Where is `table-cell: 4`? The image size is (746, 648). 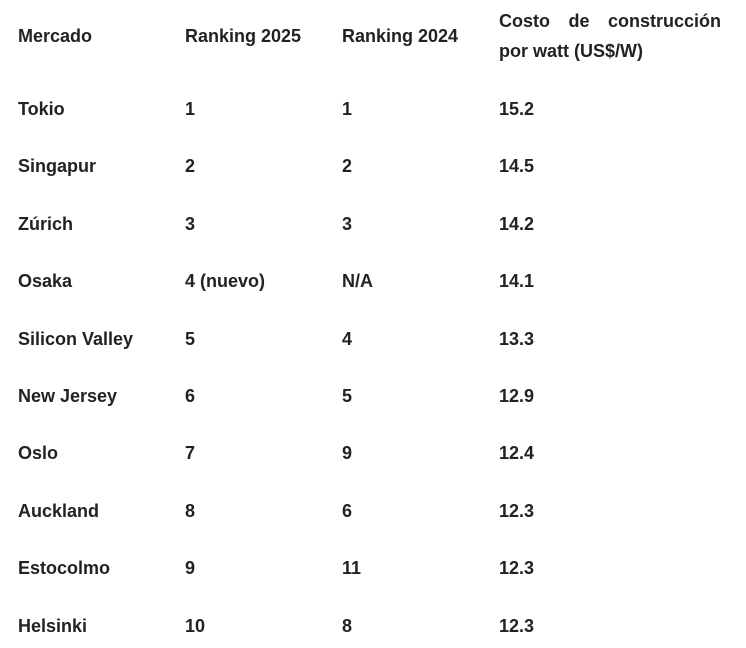 table-cell: 4 is located at coordinates (347, 338).